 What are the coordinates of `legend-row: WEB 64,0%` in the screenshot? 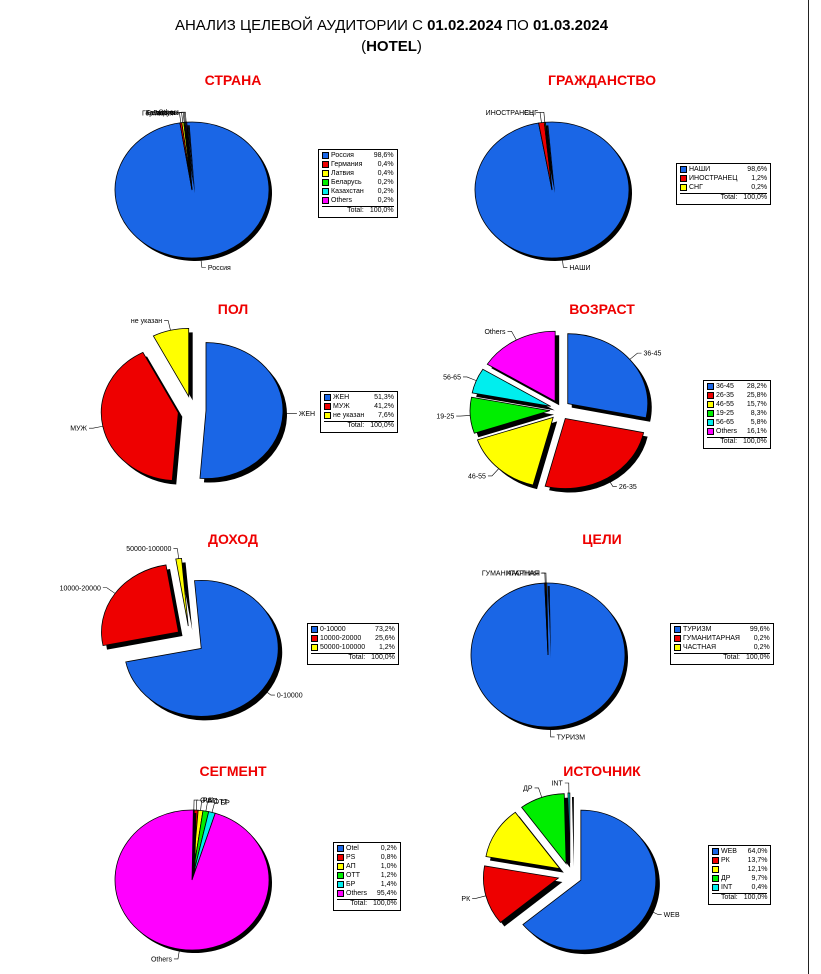 It's located at (739, 852).